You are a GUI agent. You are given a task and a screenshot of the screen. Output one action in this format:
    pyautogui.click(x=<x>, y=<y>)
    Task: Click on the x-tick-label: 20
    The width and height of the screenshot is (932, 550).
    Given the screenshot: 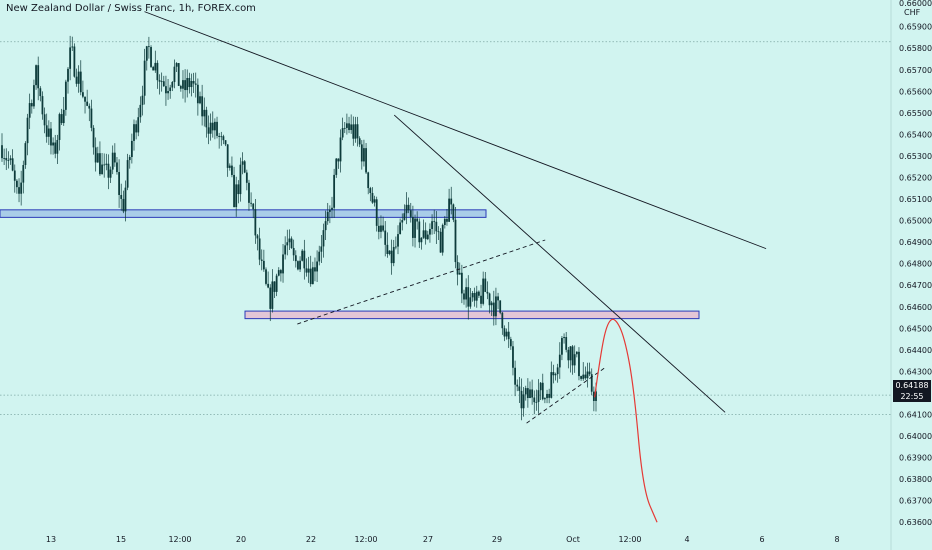 What is the action you would take?
    pyautogui.click(x=241, y=539)
    